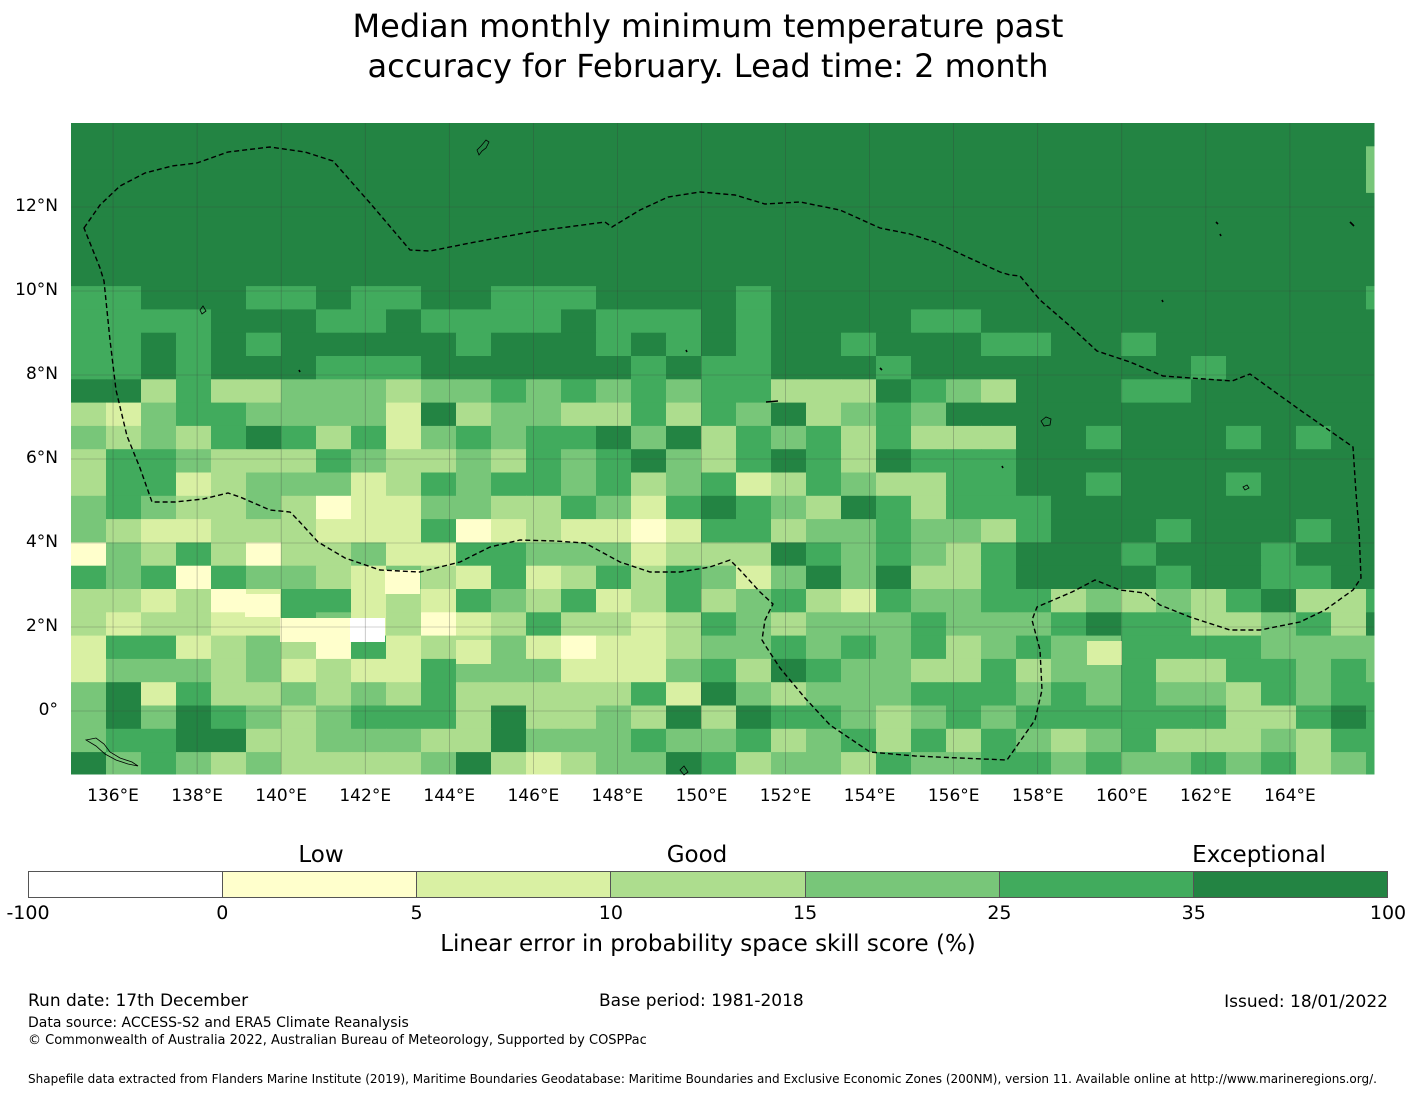  What do you see at coordinates (1037, 796) in the screenshot?
I see `x-tick-label: 158°E` at bounding box center [1037, 796].